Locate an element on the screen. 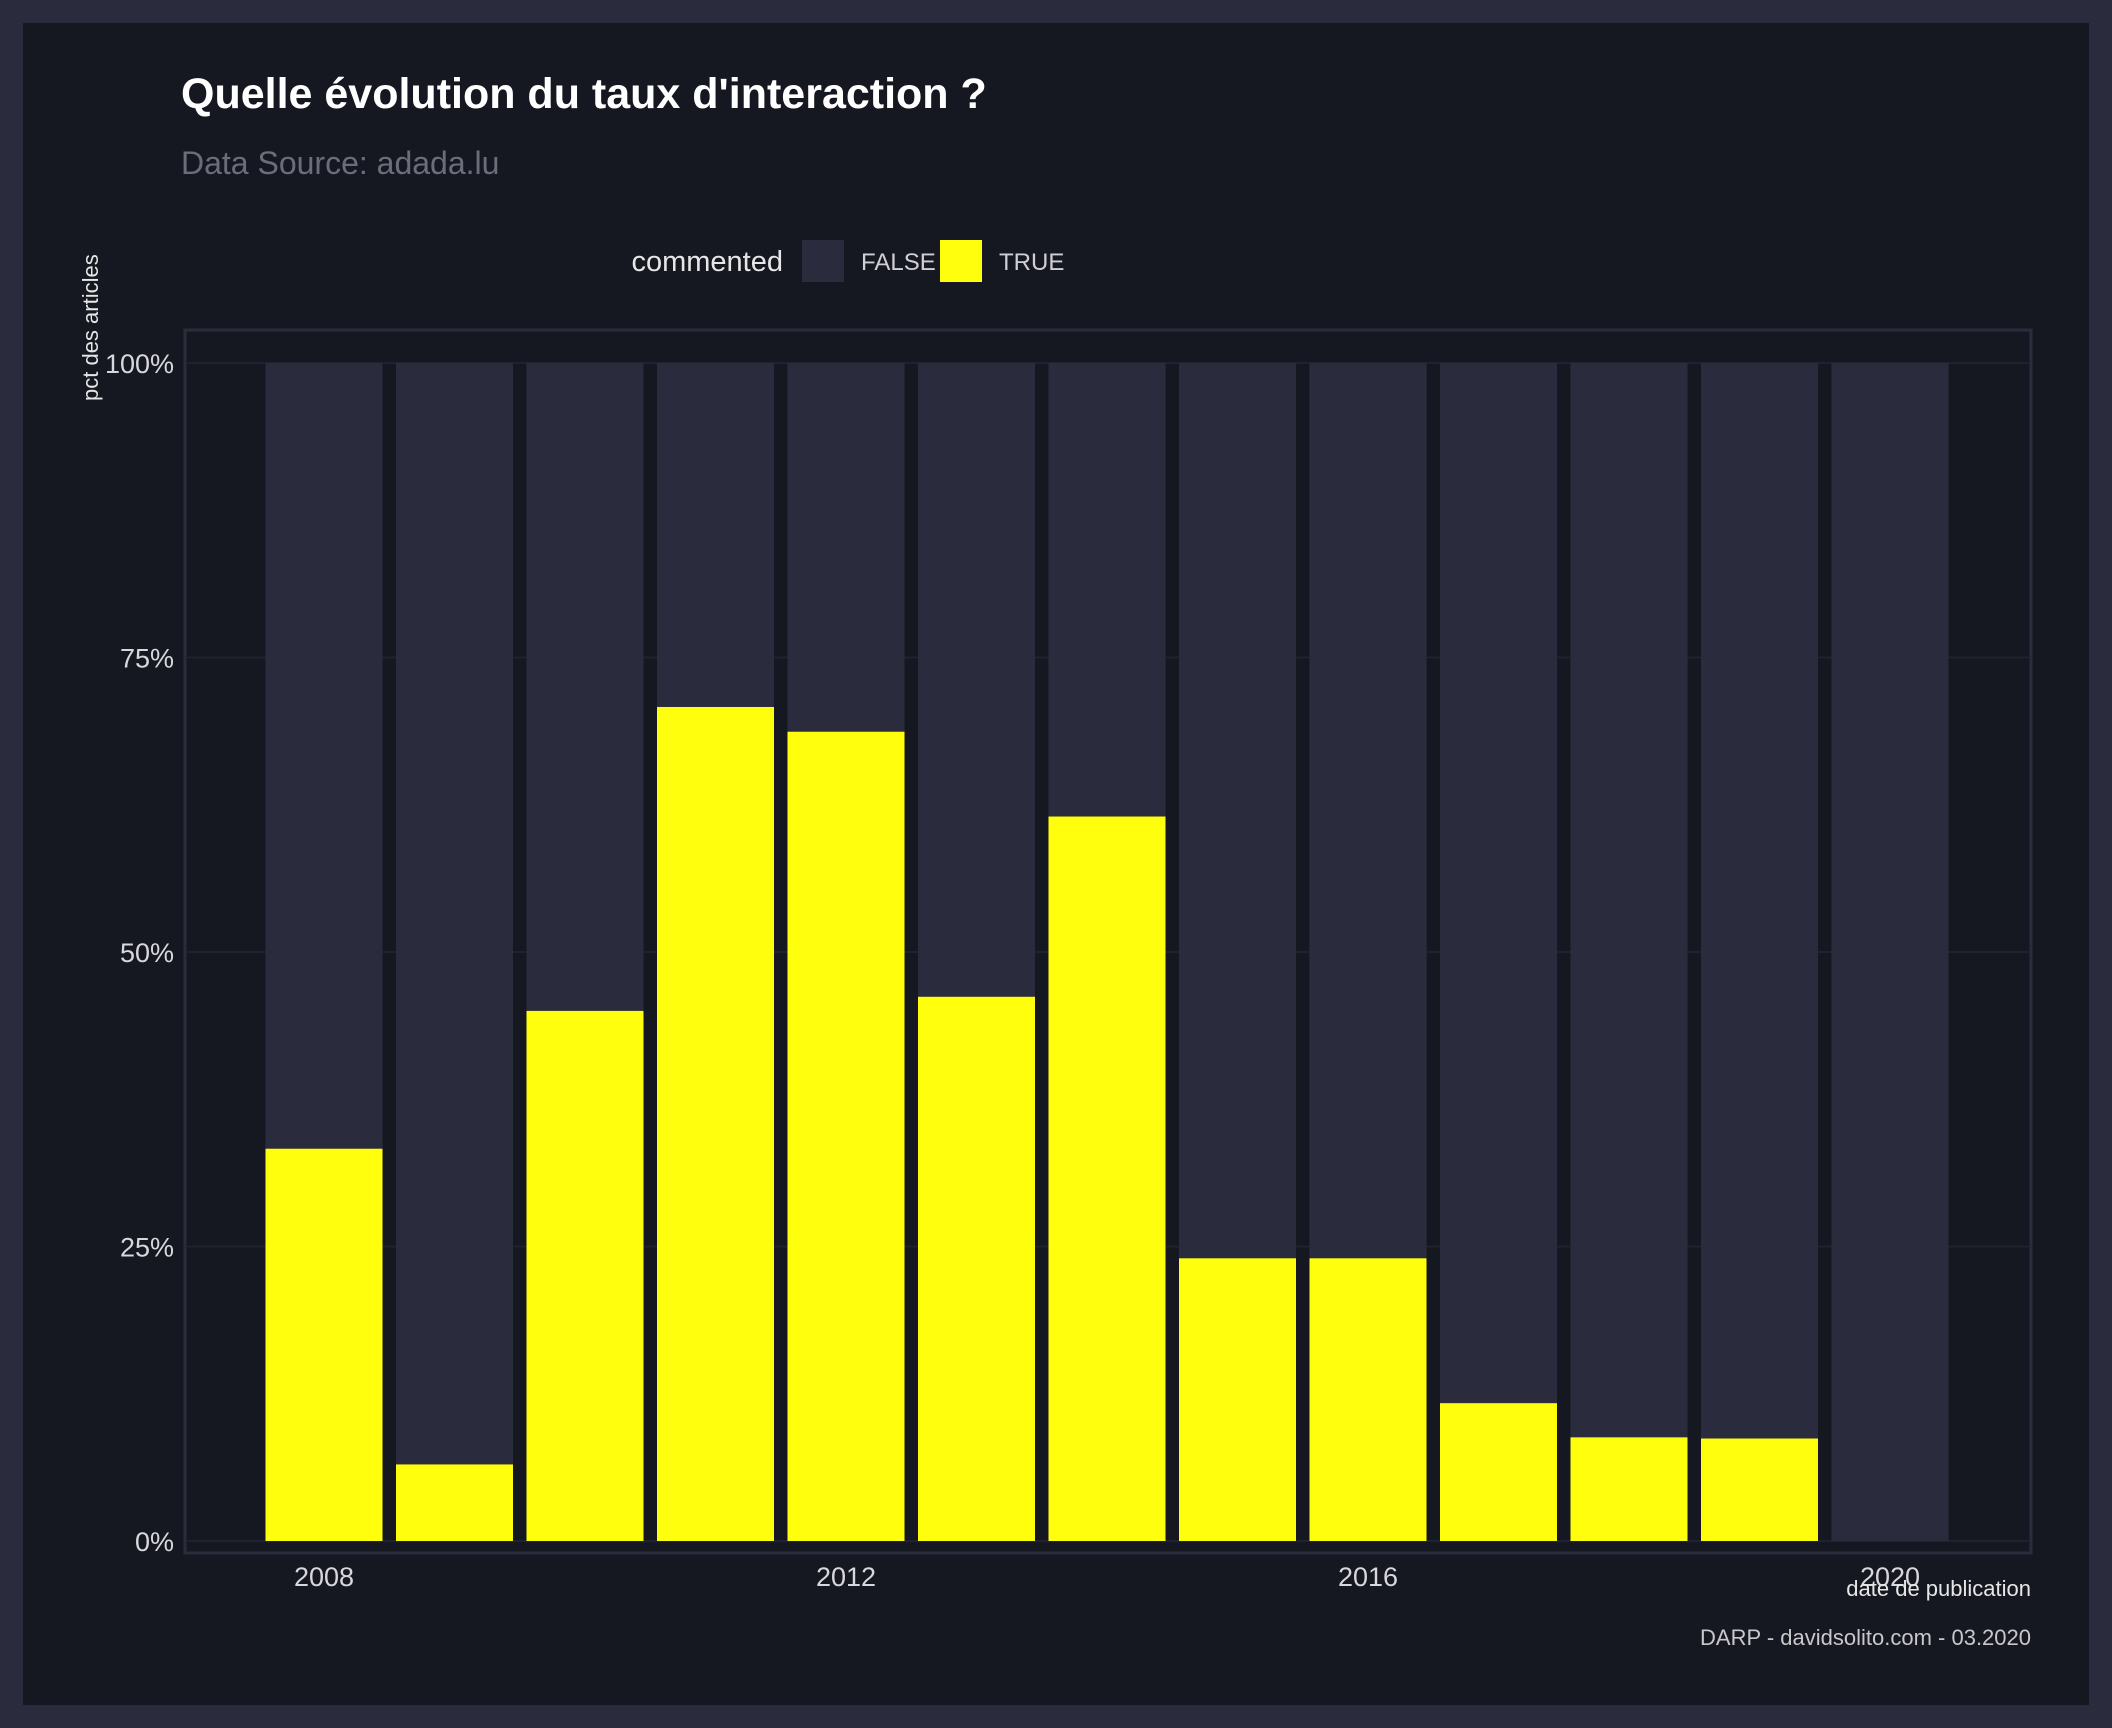 The width and height of the screenshot is (2112, 1728). bar-false-2014 is located at coordinates (1107, 590).